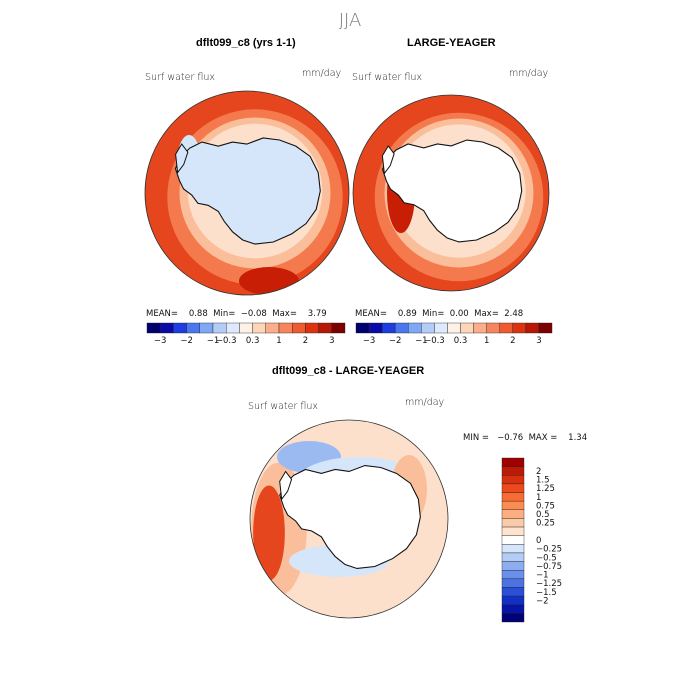 The height and width of the screenshot is (700, 700). Describe the element at coordinates (543, 481) in the screenshot. I see `colorbar-tick-label: 1.5` at that location.